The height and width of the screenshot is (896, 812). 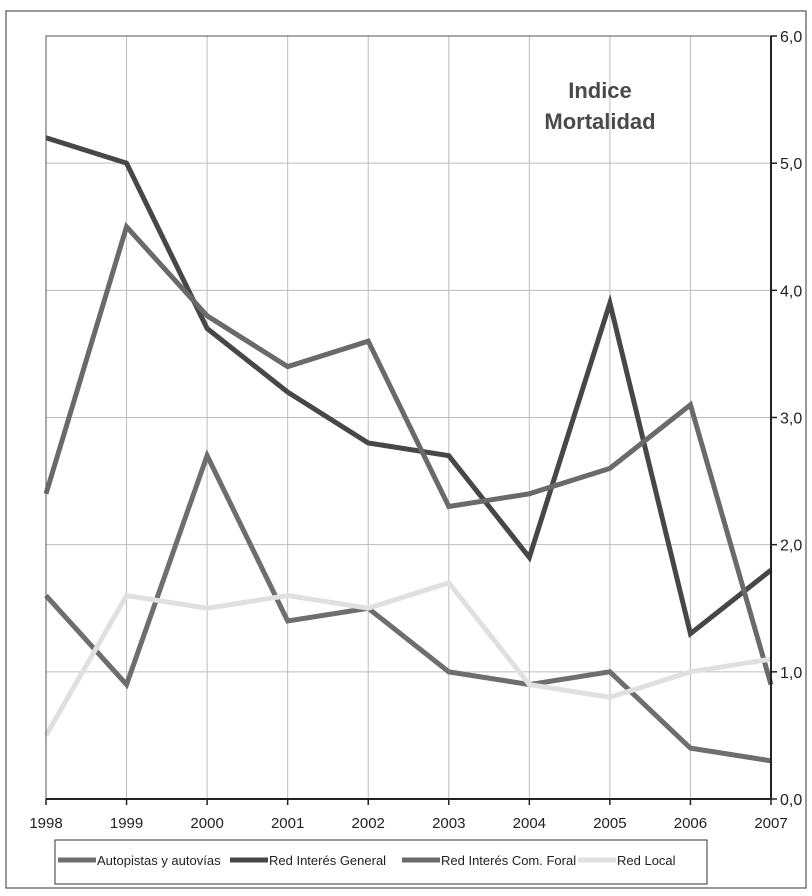 I want to click on x-tick-label: 2004, so click(x=529, y=823).